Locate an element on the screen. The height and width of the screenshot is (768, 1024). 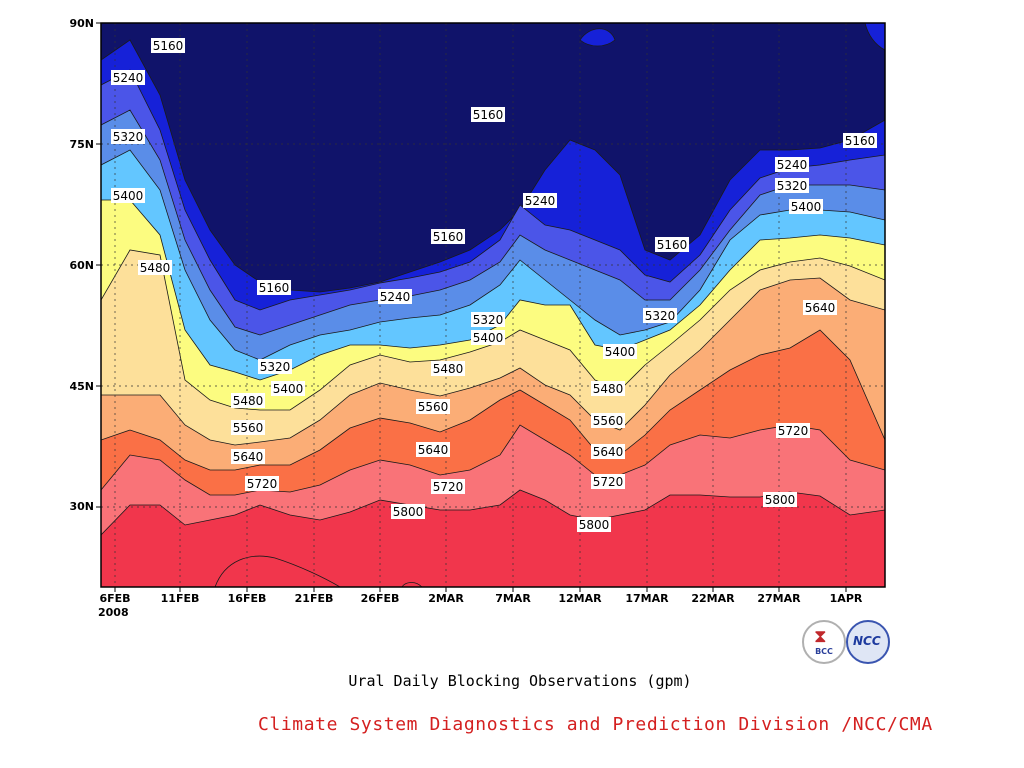
chart-title: Ural Daily Blocking Observations (gpm) is located at coordinates (520, 681).